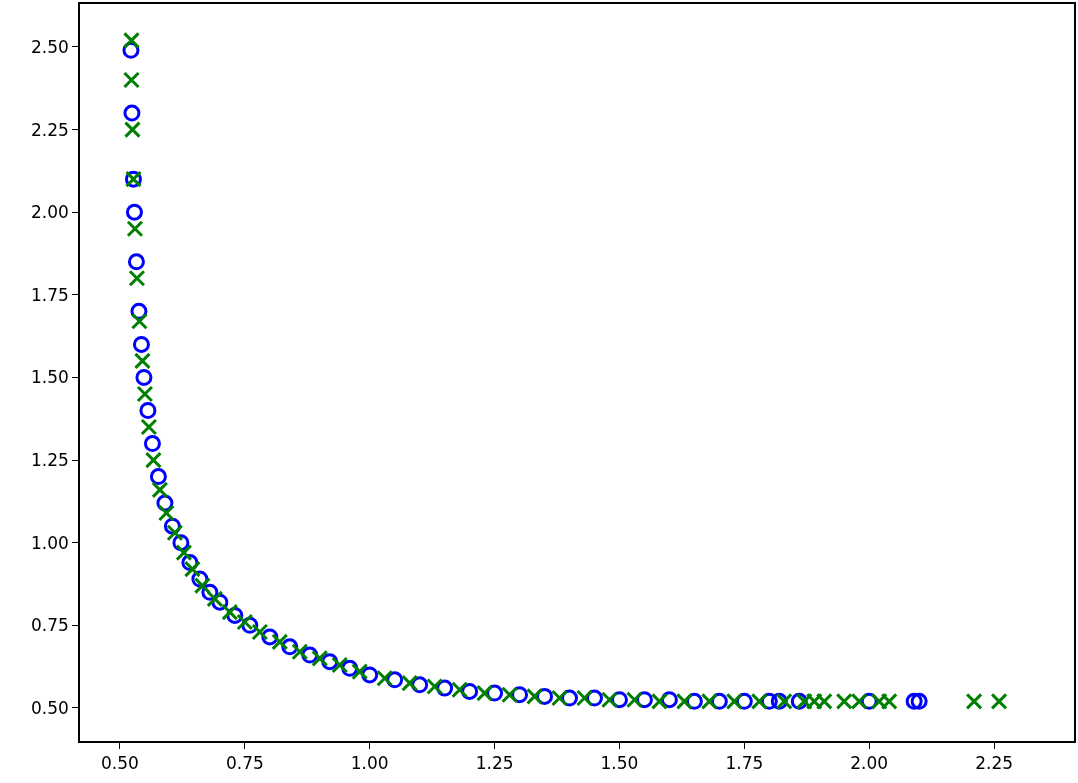 The height and width of the screenshot is (783, 1078). What do you see at coordinates (49, 460) in the screenshot?
I see `y-tick-label: 1.25` at bounding box center [49, 460].